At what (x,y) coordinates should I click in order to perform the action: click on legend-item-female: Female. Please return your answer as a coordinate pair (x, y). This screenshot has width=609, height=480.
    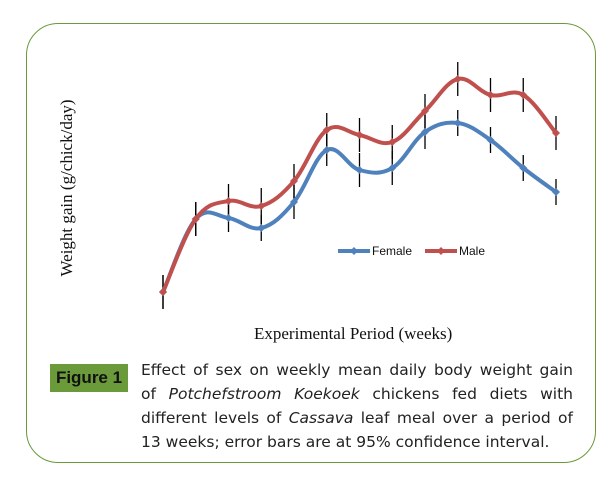
    Looking at the image, I should click on (374, 251).